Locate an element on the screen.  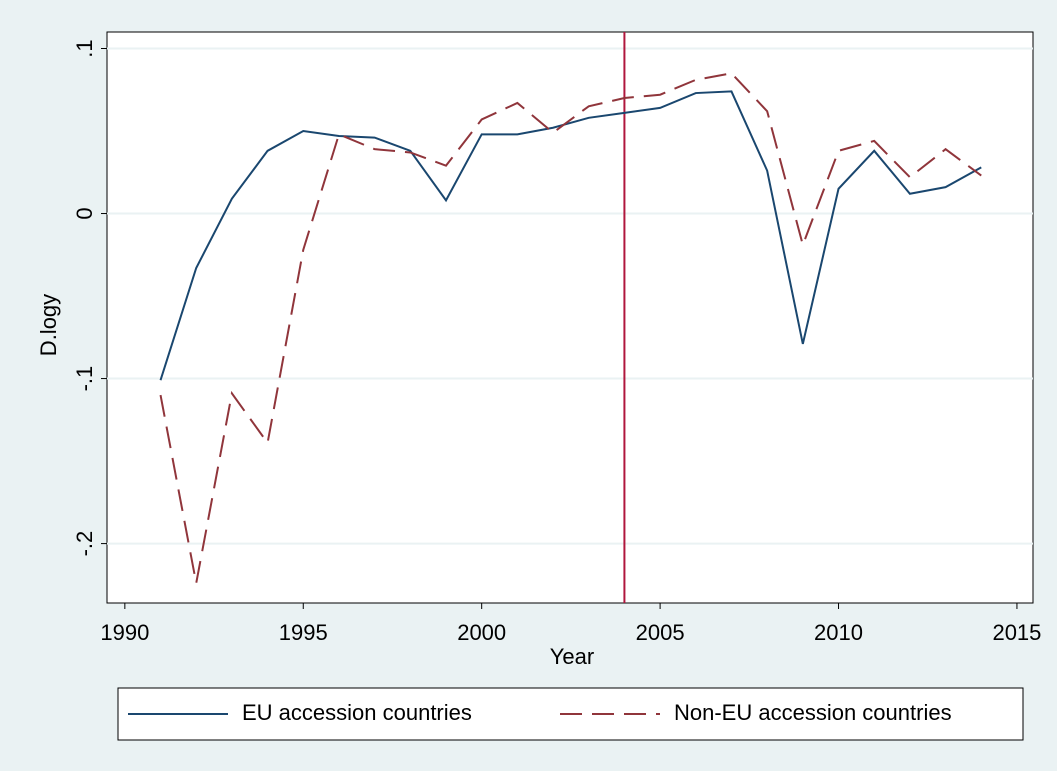
y-tick-label: 0 is located at coordinates (84, 213).